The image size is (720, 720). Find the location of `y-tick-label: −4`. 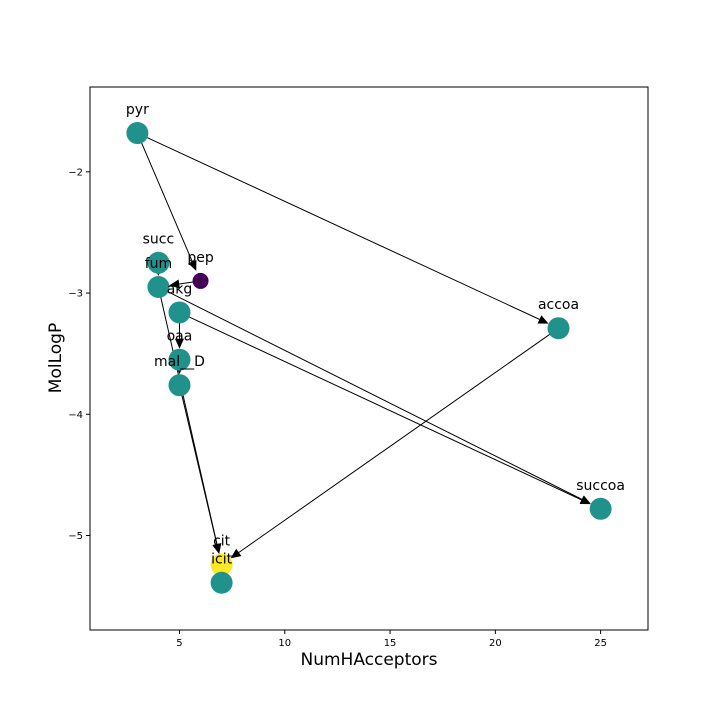

y-tick-label: −4 is located at coordinates (75, 415).